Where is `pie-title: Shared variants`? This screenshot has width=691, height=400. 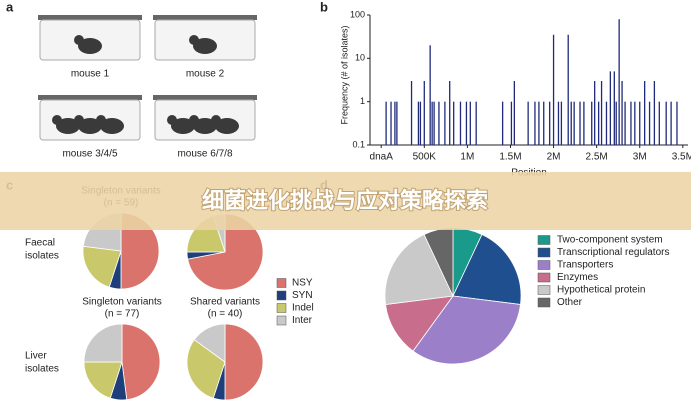 pie-title: Shared variants is located at coordinates (225, 302).